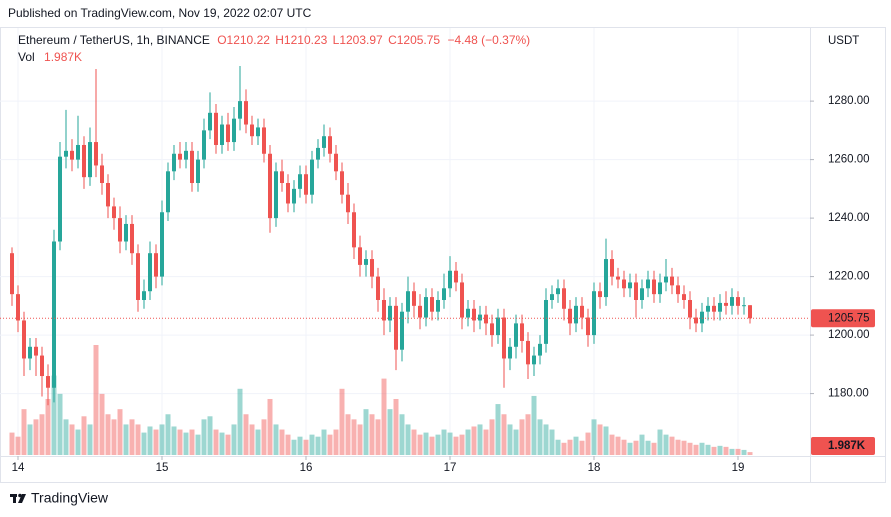 The height and width of the screenshot is (517, 891). Describe the element at coordinates (50, 57) in the screenshot. I see `volume-legend: Vol 1.987K` at that location.